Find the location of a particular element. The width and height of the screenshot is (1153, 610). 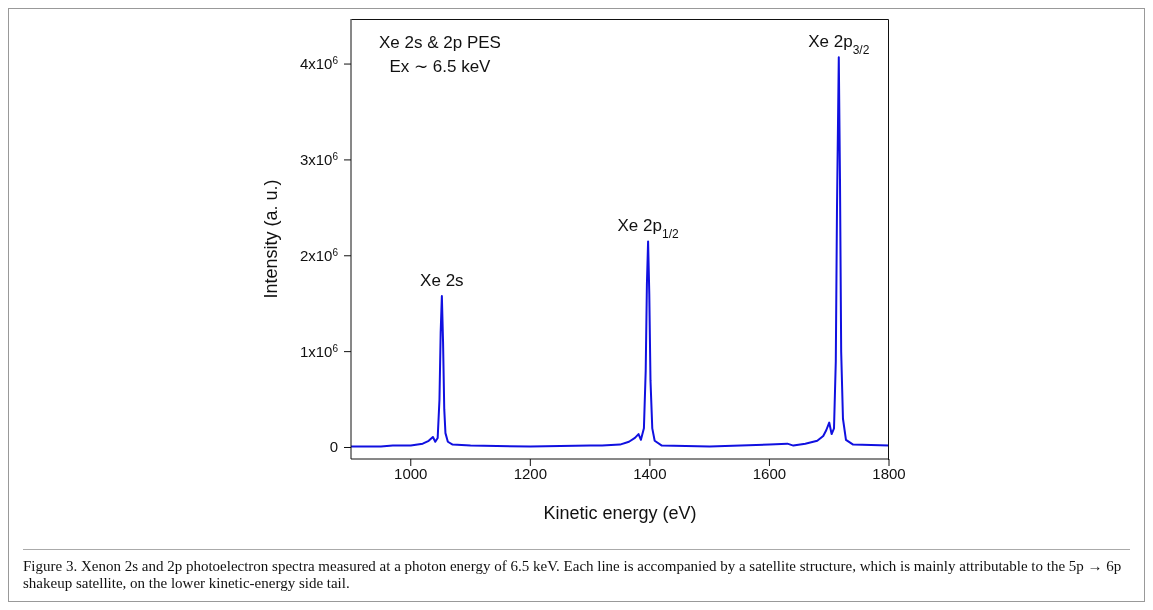

y-tick-label: 1x10$^{6}$ is located at coordinates (319, 351).